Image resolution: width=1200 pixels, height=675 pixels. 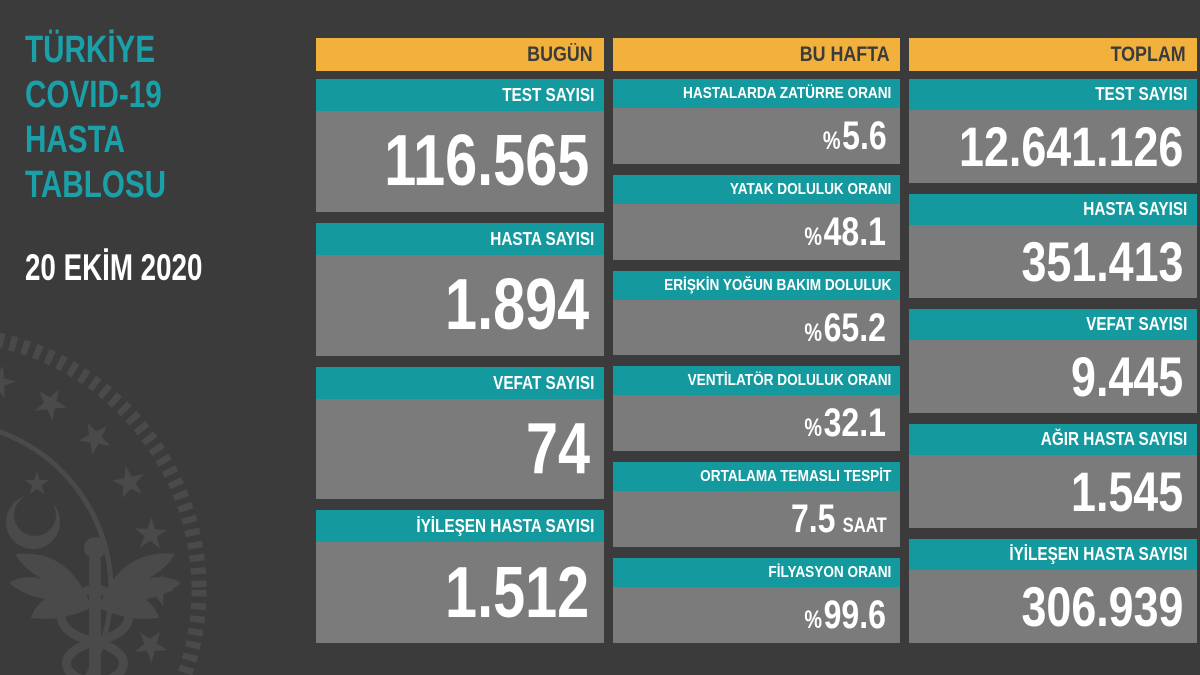 I want to click on rope-ring, so click(x=103, y=503).